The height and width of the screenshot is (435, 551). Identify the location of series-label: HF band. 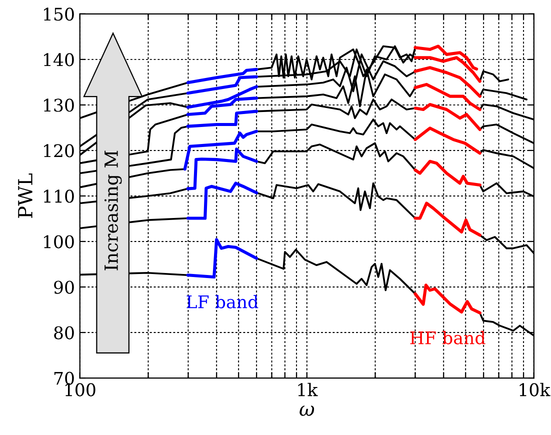
(448, 337).